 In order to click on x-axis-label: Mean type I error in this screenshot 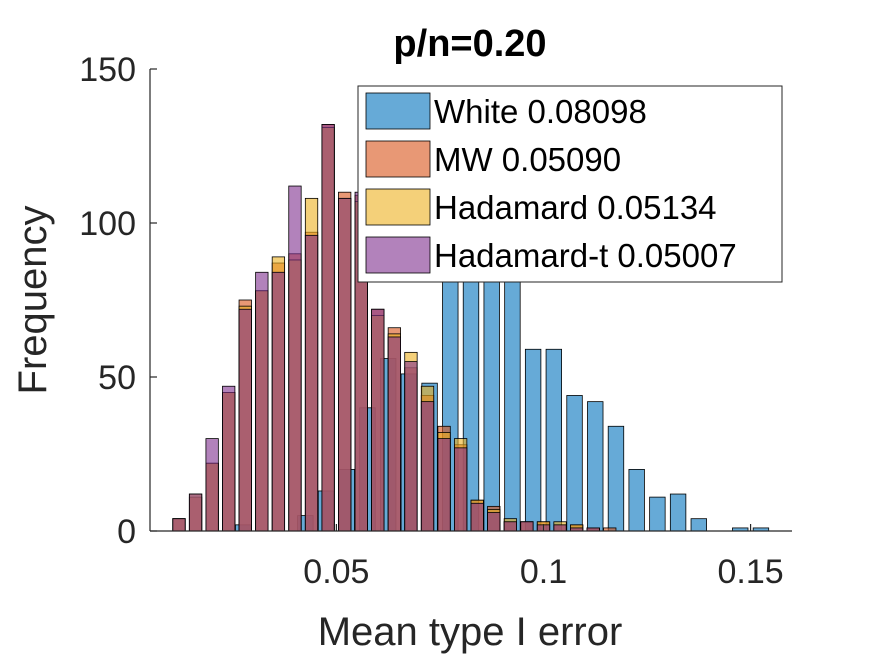, I will do `click(470, 632)`.